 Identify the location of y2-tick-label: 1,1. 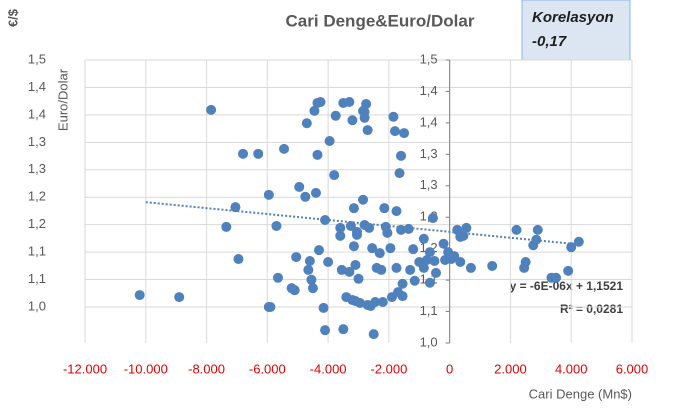
(429, 310).